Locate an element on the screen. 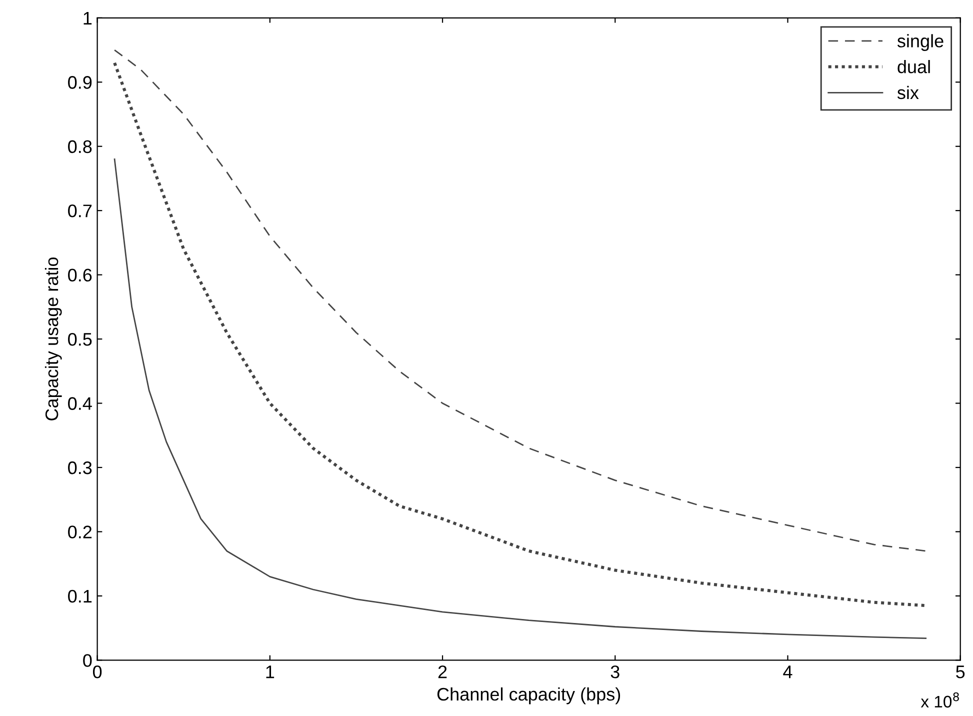  y-tick-label: 1 is located at coordinates (88, 18).